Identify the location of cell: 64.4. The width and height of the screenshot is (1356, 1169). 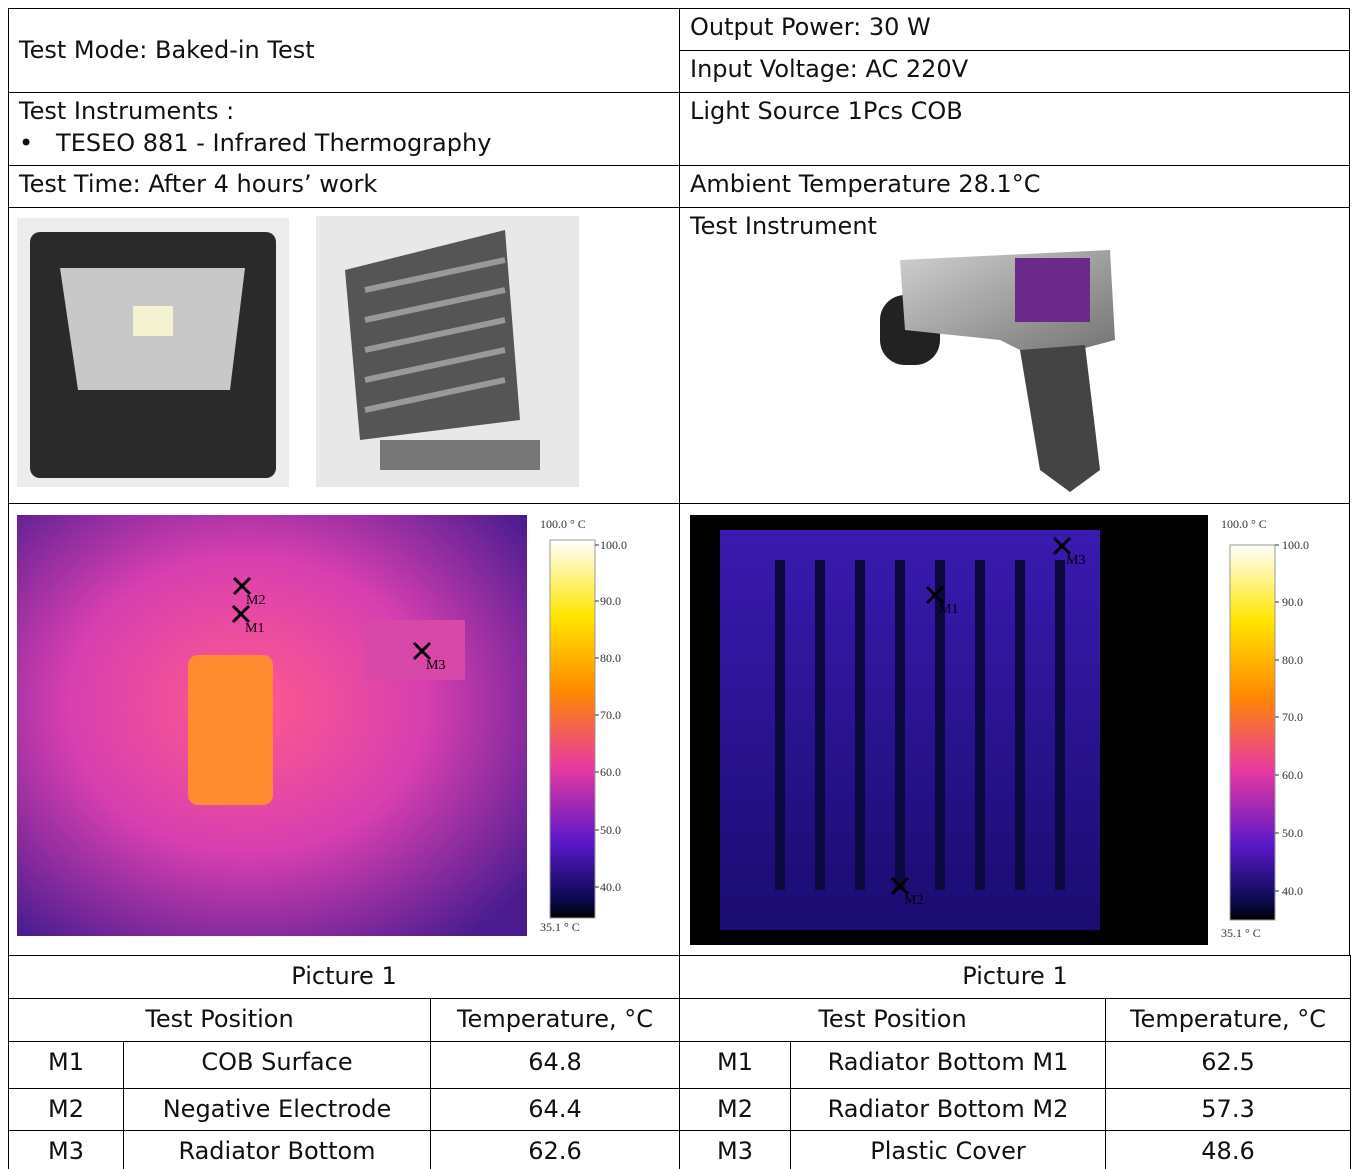
(555, 1109).